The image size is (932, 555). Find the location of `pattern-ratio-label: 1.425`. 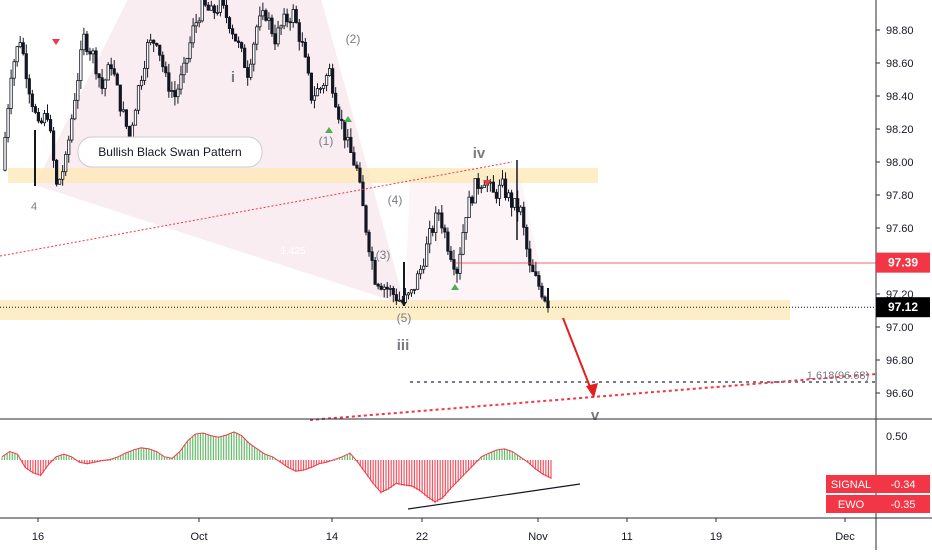

pattern-ratio-label: 1.425 is located at coordinates (292, 251).